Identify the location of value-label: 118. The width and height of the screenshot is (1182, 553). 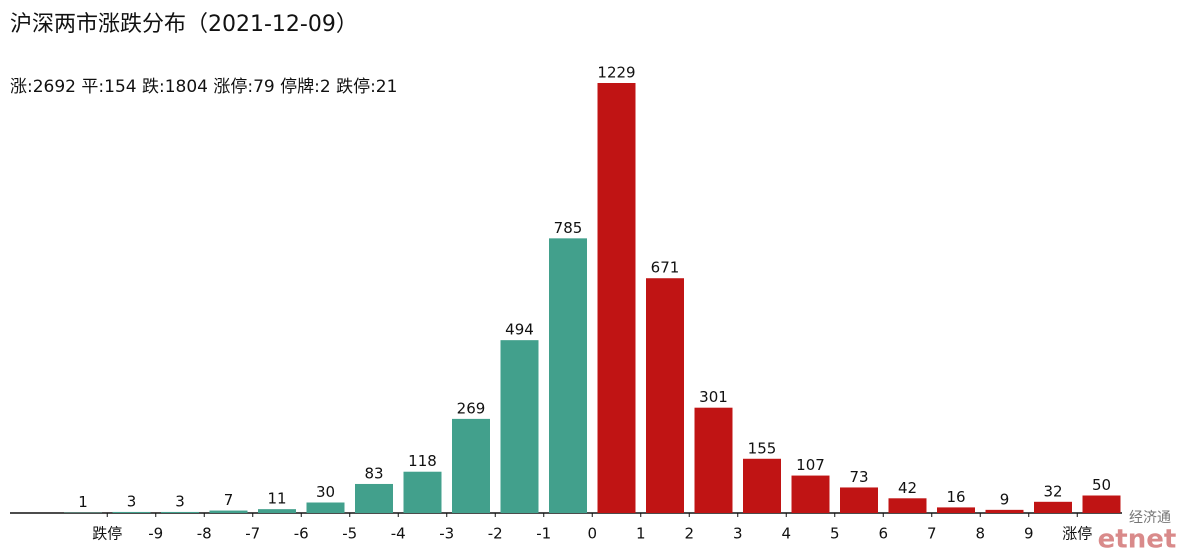
(422, 461).